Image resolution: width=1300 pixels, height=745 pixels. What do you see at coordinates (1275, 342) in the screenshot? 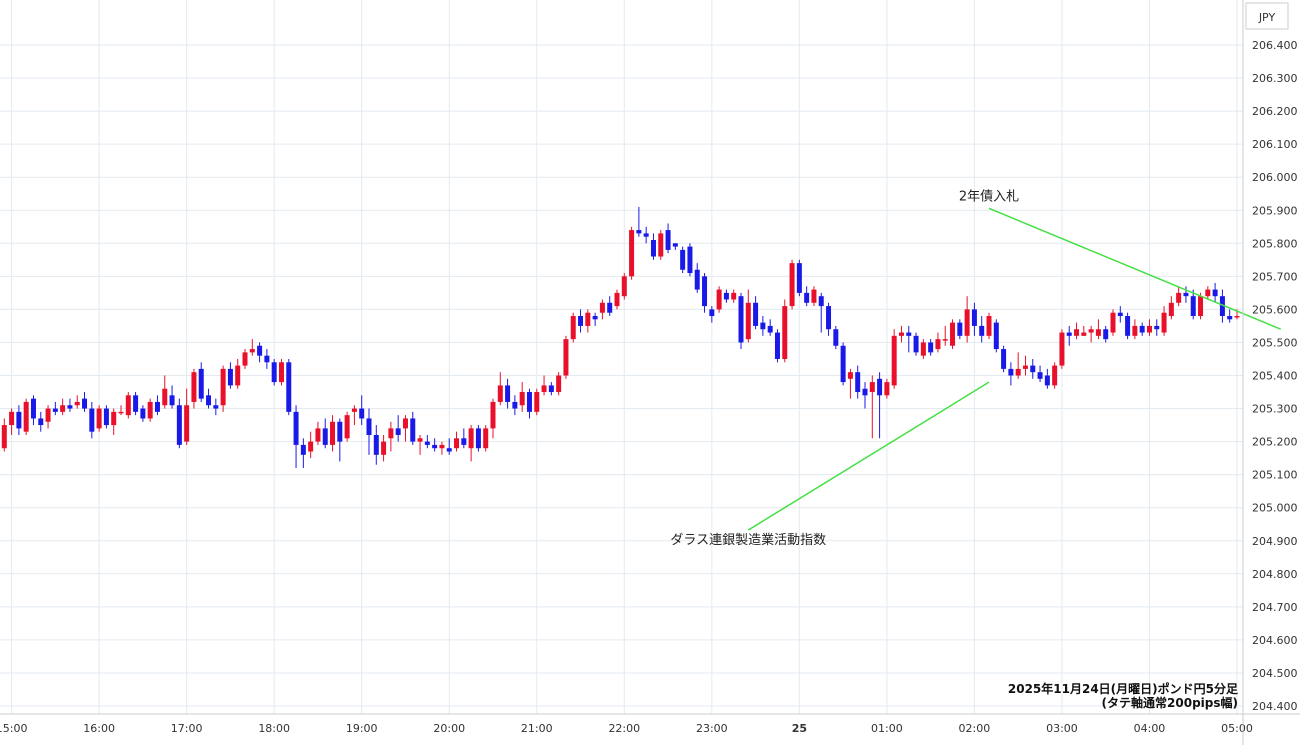
I see `y-tick-label: 205.500` at bounding box center [1275, 342].